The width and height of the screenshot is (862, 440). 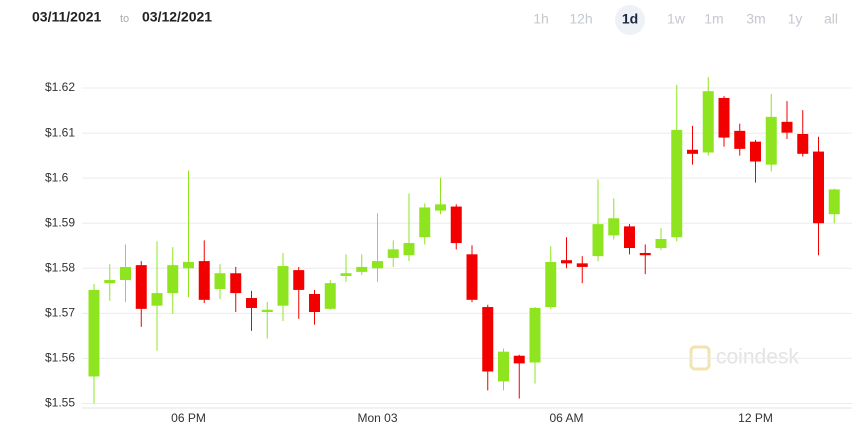 What do you see at coordinates (60, 132) in the screenshot?
I see `y-tick-label: $1.61` at bounding box center [60, 132].